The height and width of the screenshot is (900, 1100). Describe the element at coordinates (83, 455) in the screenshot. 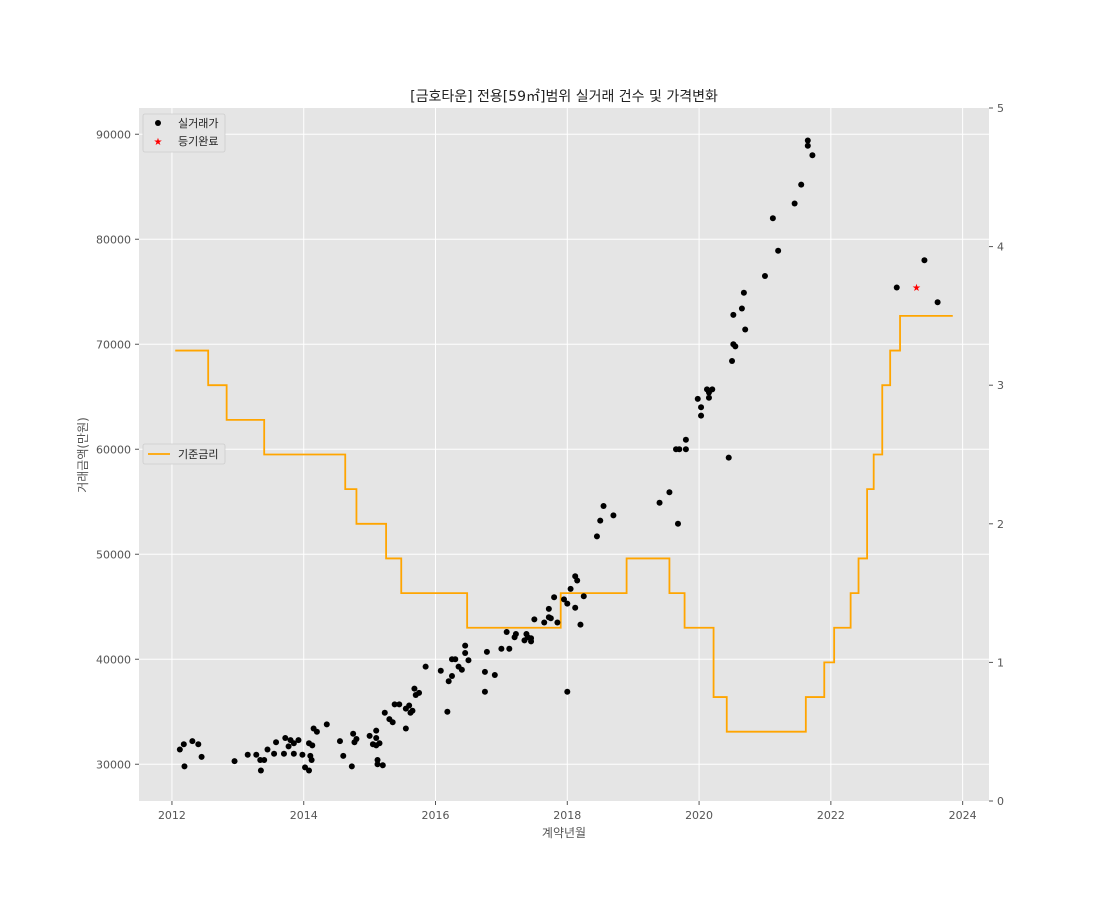

I see `y-axis-label: 거래금액(만원)` at that location.